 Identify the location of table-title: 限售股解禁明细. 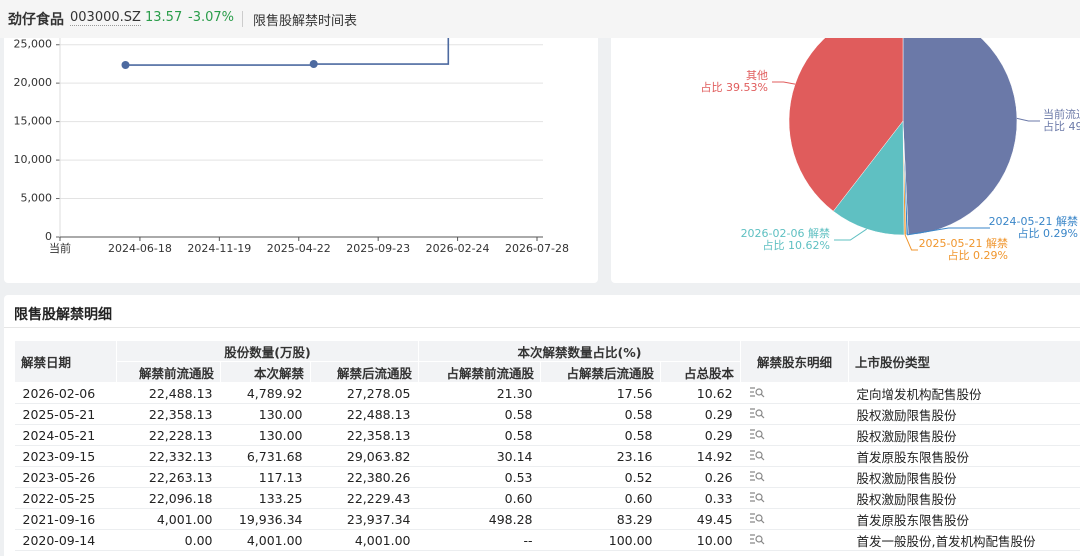
(63, 315).